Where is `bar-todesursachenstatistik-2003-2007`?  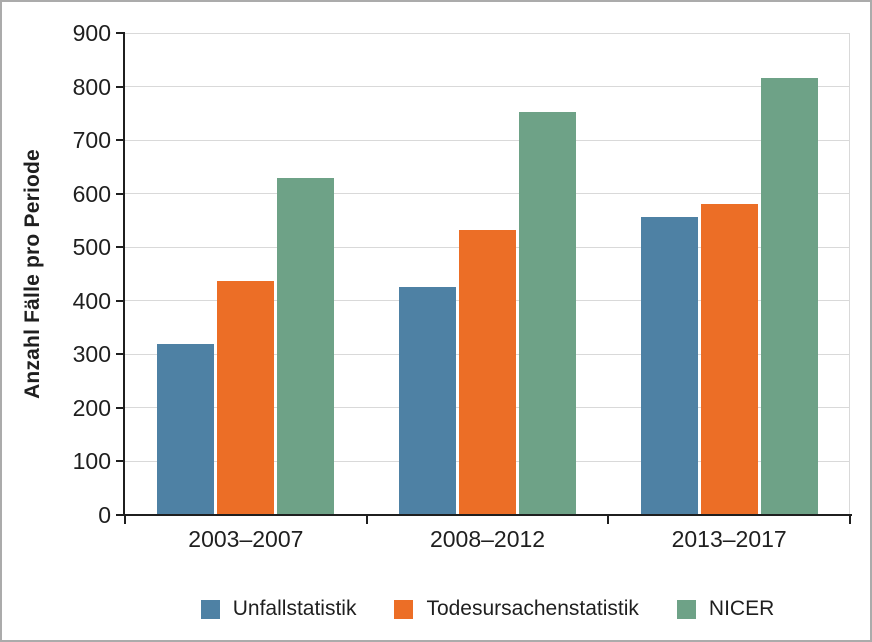
bar-todesursachenstatistik-2003-2007 is located at coordinates (246, 398).